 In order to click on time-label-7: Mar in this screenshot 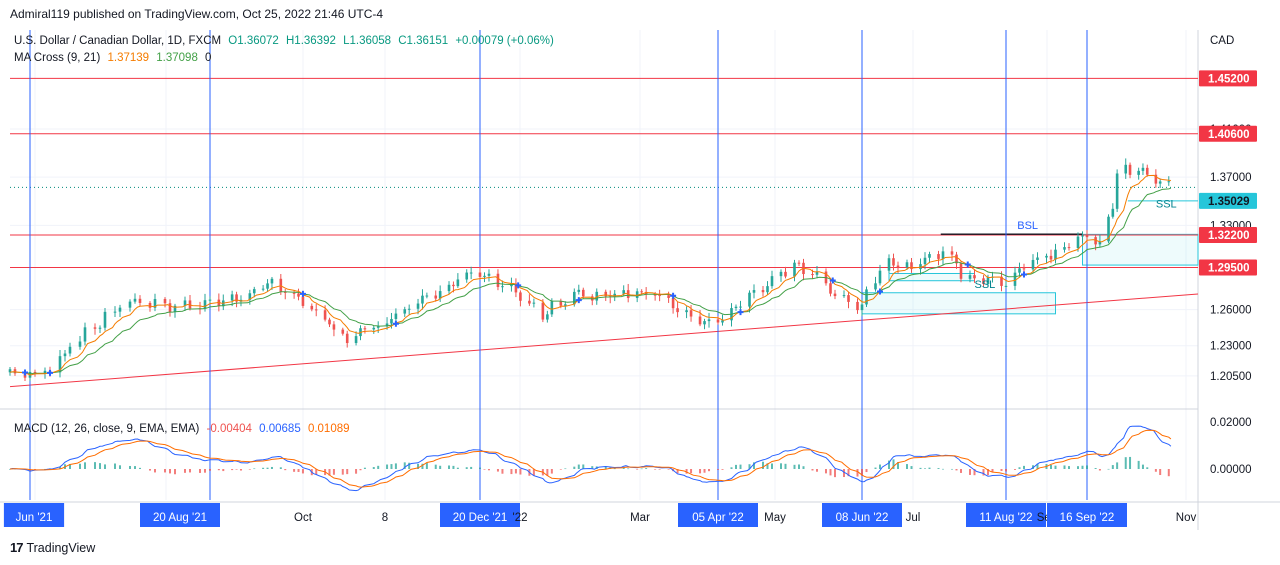, I will do `click(640, 518)`.